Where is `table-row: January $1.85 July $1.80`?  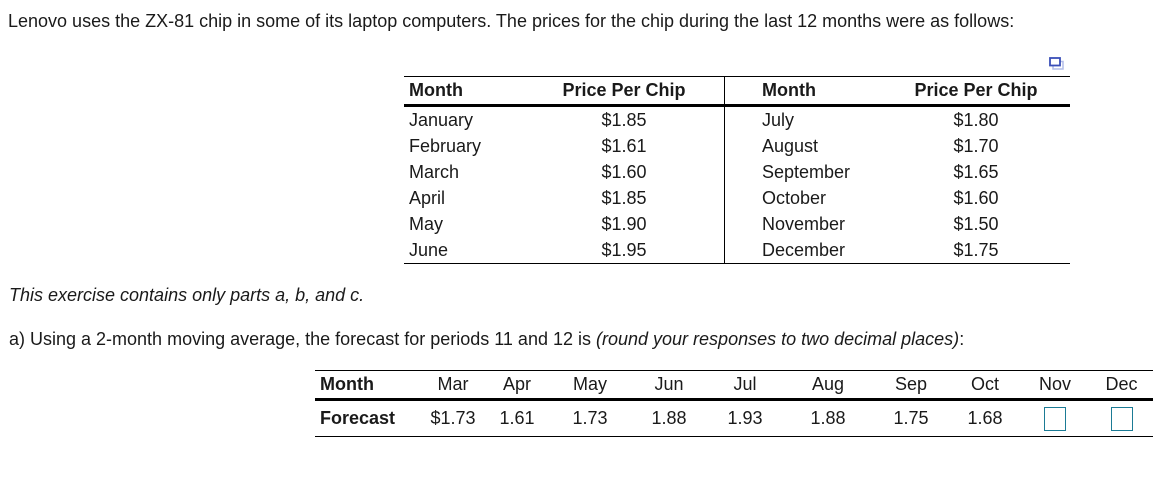 table-row: January $1.85 July $1.80 is located at coordinates (737, 119).